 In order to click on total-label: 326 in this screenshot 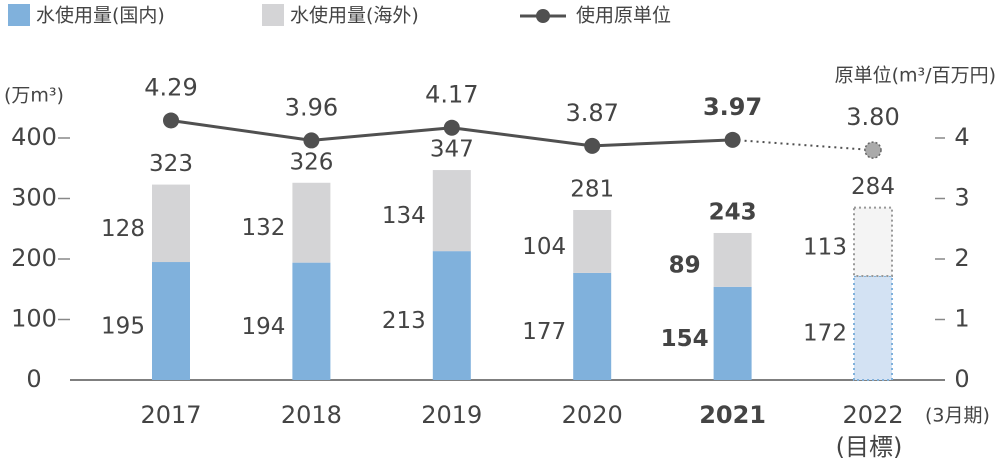, I will do `click(311, 162)`.